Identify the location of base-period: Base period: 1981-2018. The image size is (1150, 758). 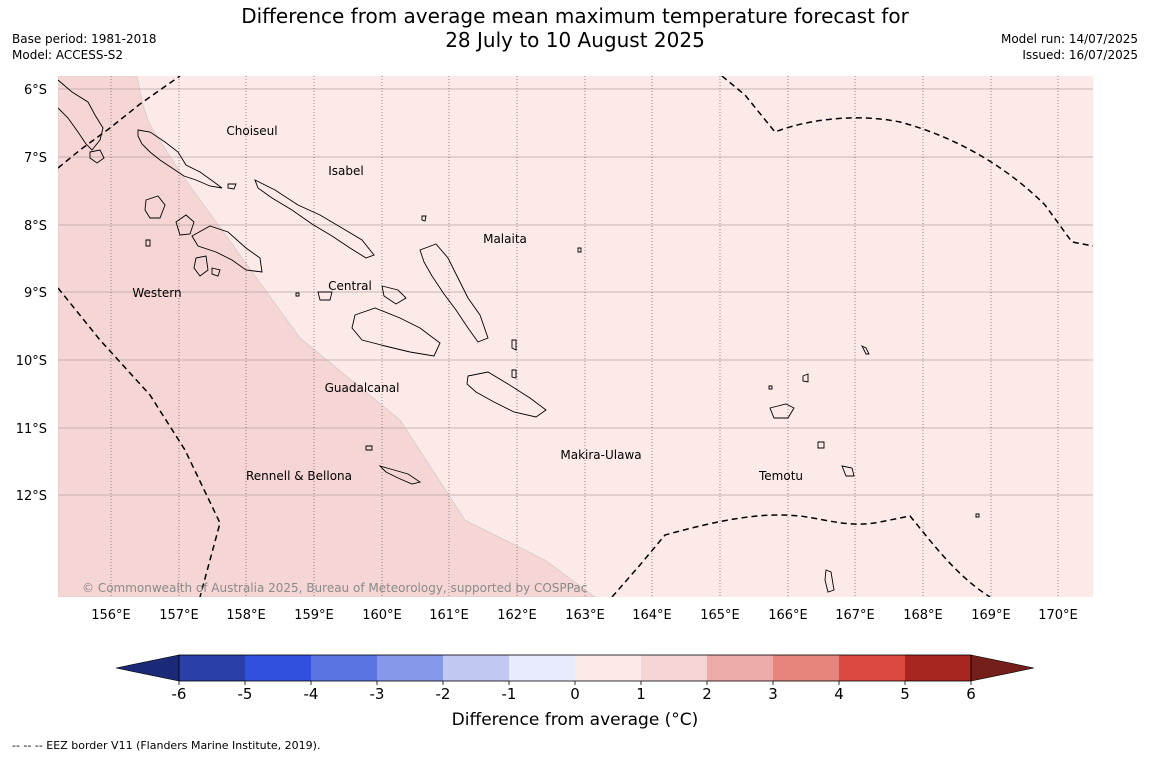
(84, 39).